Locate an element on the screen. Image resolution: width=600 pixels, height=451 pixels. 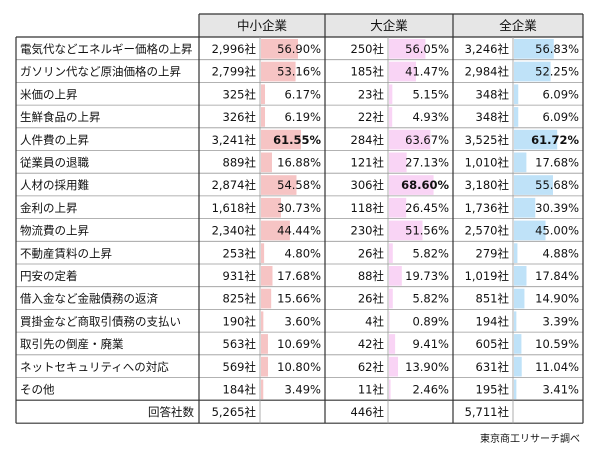
count-value: 306社 is located at coordinates (368, 185).